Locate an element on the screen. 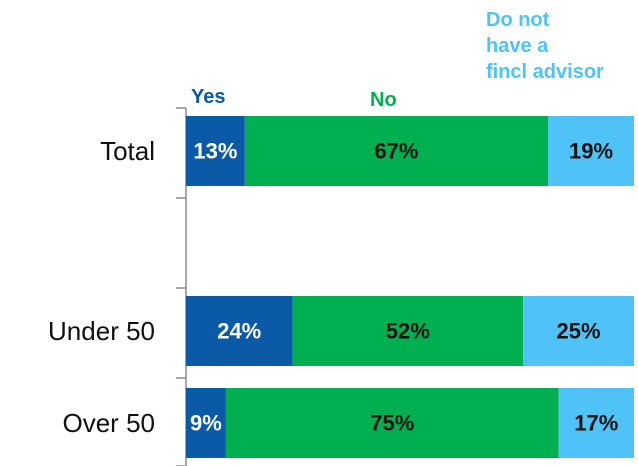 The image size is (638, 466). data-label: 52% is located at coordinates (408, 331).